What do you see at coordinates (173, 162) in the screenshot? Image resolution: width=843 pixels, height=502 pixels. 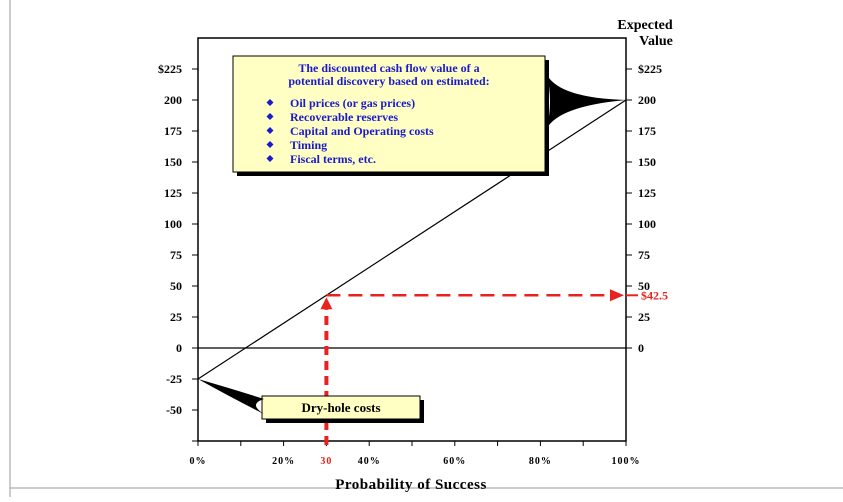 I see `left-tick-label: 150` at bounding box center [173, 162].